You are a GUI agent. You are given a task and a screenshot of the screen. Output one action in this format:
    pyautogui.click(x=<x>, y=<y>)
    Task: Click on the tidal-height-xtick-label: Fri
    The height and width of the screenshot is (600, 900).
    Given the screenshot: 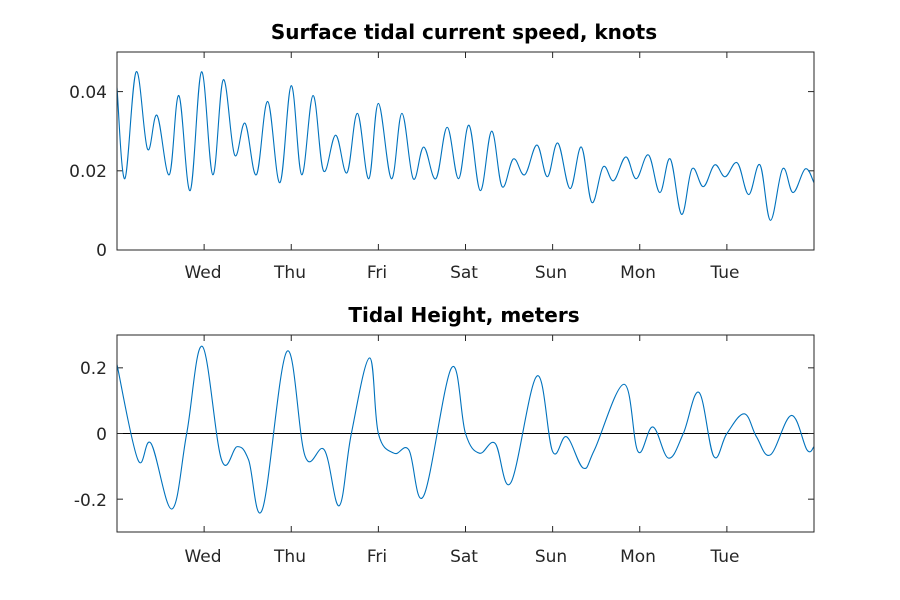 What is the action you would take?
    pyautogui.click(x=377, y=557)
    